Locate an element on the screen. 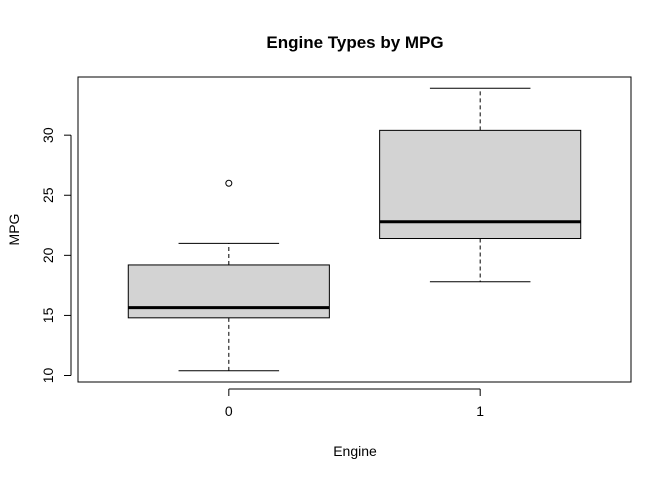 The image size is (672, 480). x-tick-label: 0 is located at coordinates (229, 411).